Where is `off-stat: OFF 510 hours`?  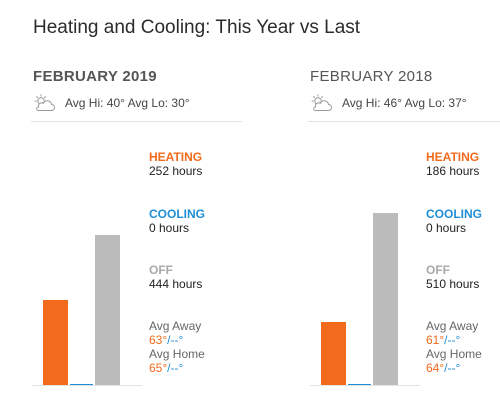
off-stat: OFF 510 hours is located at coordinates (452, 277).